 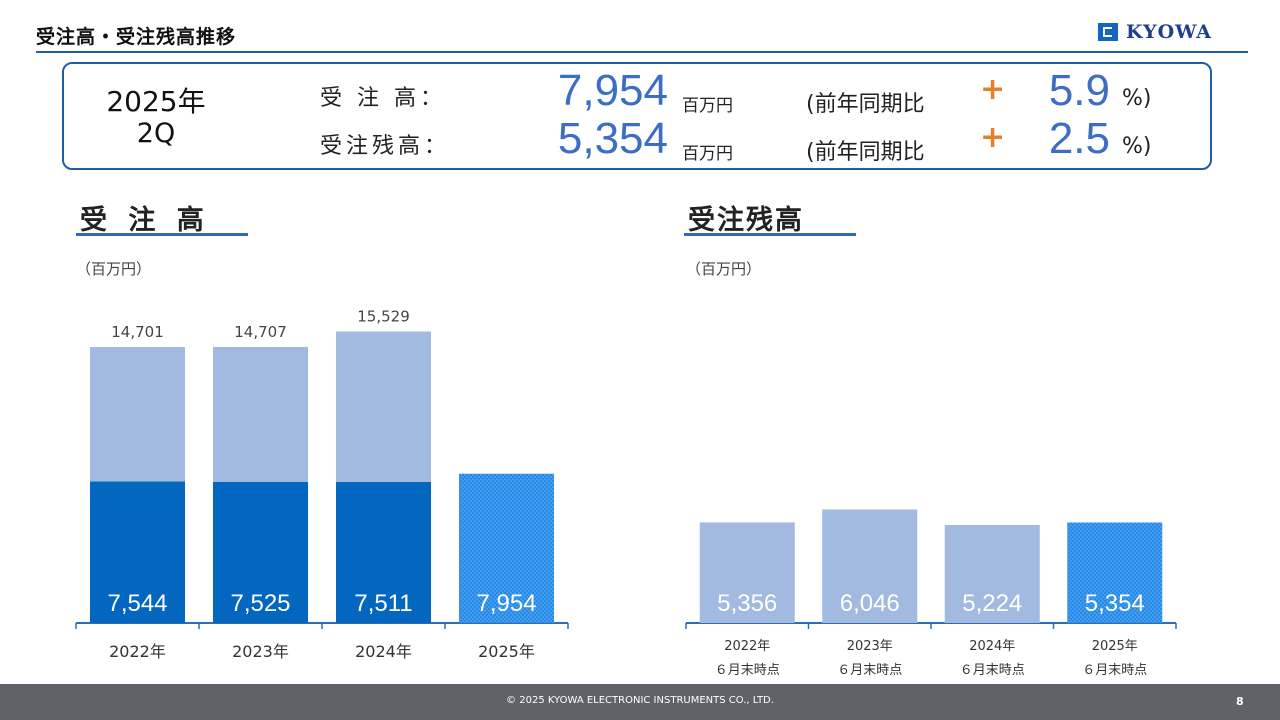 I want to click on backlog-value-label: 5,354, so click(x=1115, y=603).